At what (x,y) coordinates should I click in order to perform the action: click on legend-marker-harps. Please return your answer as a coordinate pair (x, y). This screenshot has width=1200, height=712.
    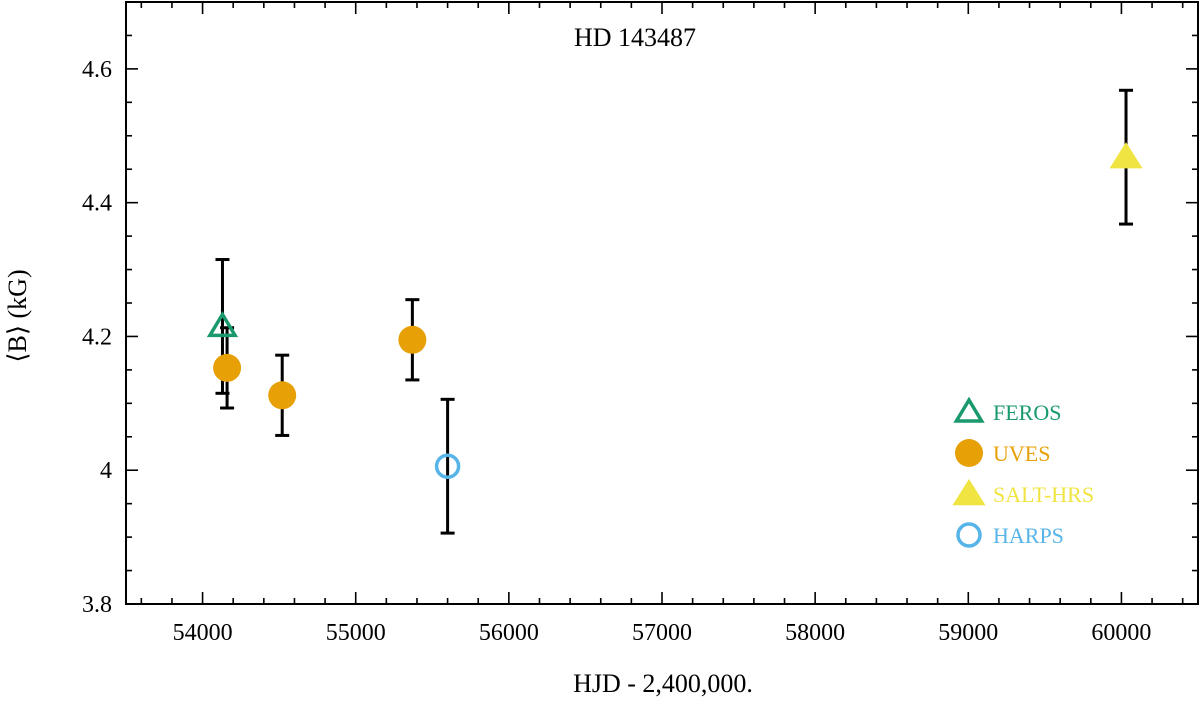
    Looking at the image, I should click on (969, 535).